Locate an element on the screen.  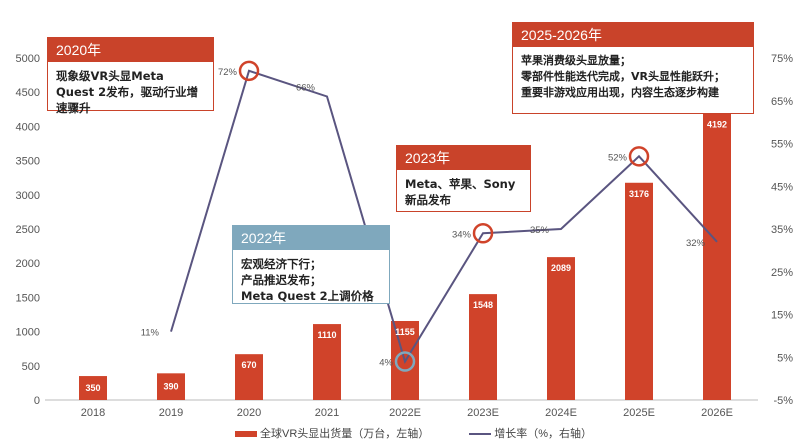
left-tick-label: 3000 is located at coordinates (28, 196).